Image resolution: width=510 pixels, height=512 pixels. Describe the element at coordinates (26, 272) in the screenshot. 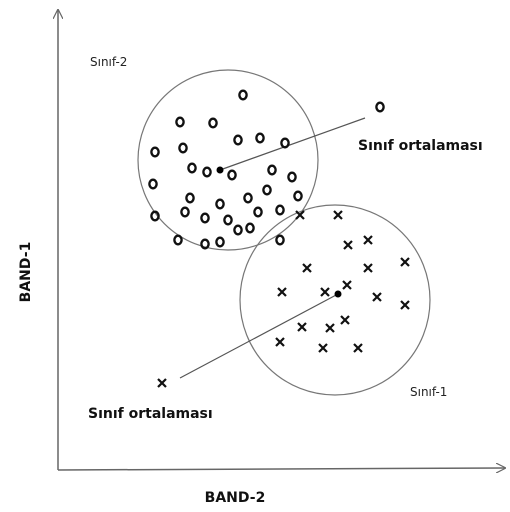

I see `axis-label: BAND-1` at that location.